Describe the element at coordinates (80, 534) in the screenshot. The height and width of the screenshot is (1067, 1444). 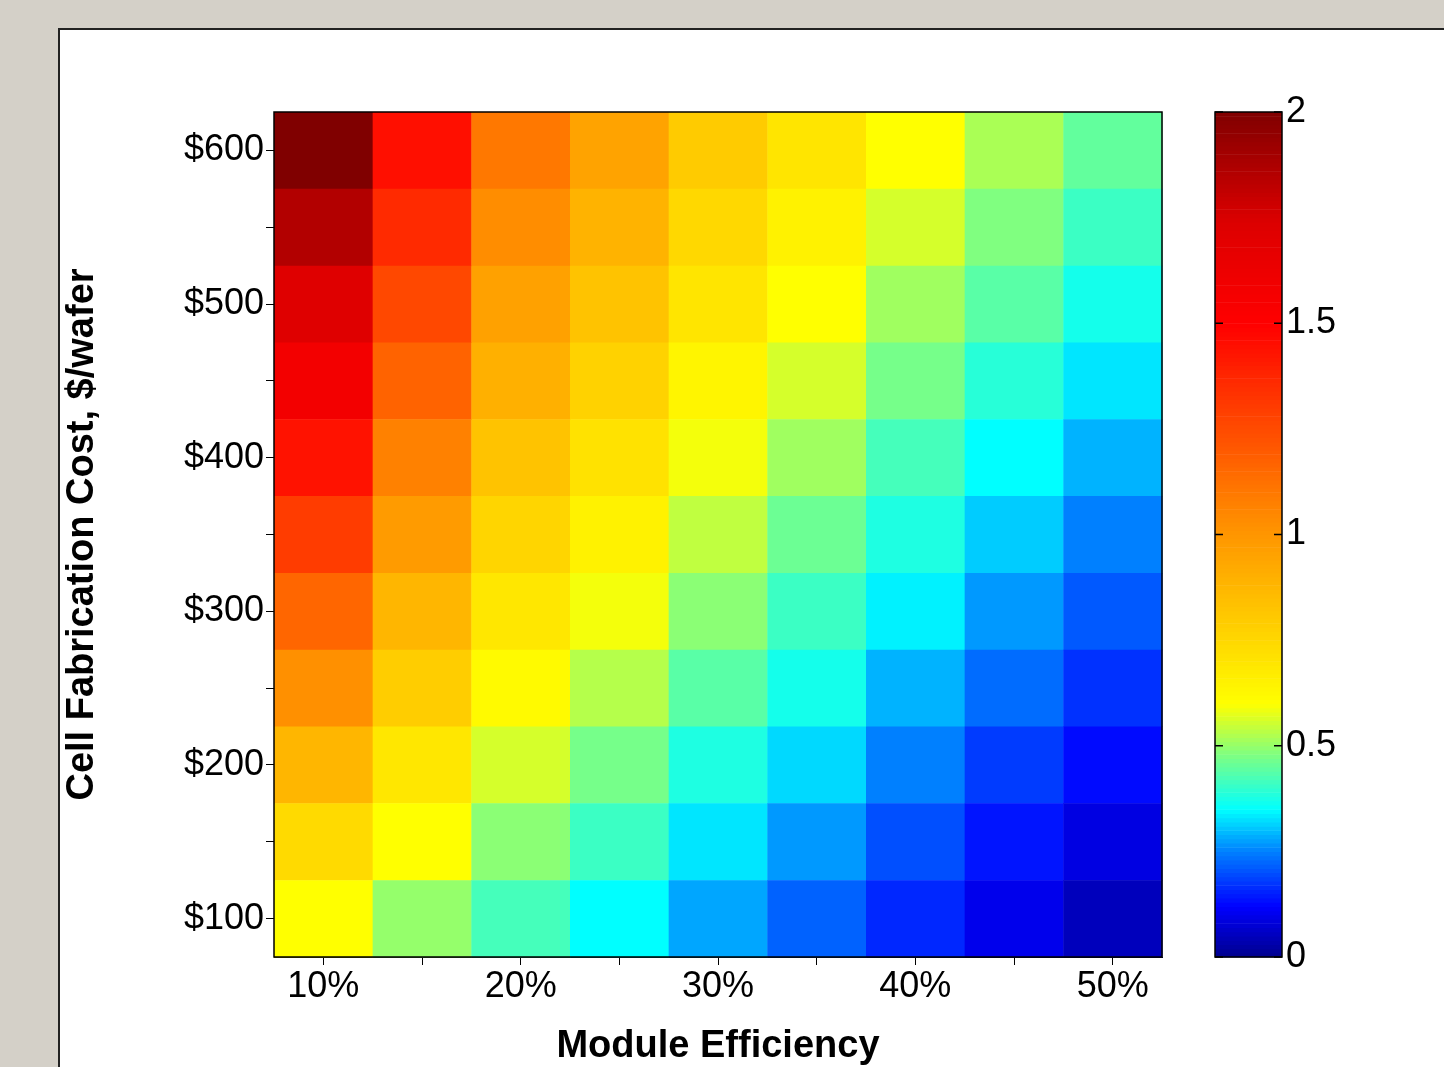
I see `y-axis-title: Cell Fabrication Cost, $/wafer` at that location.